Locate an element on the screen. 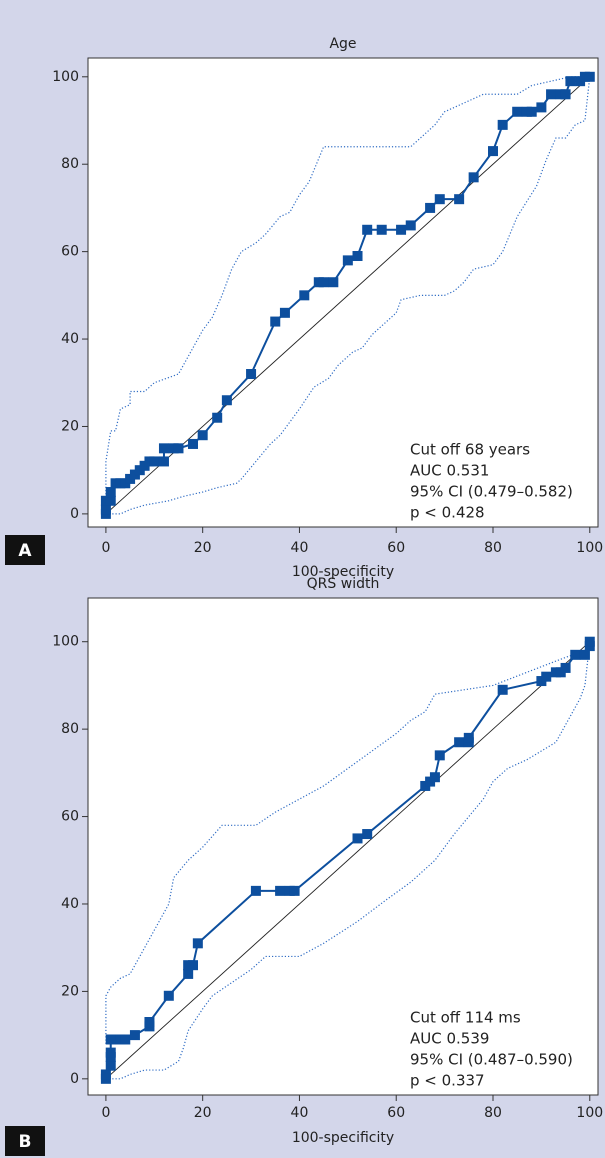  panel-label: B is located at coordinates (25, 1142).